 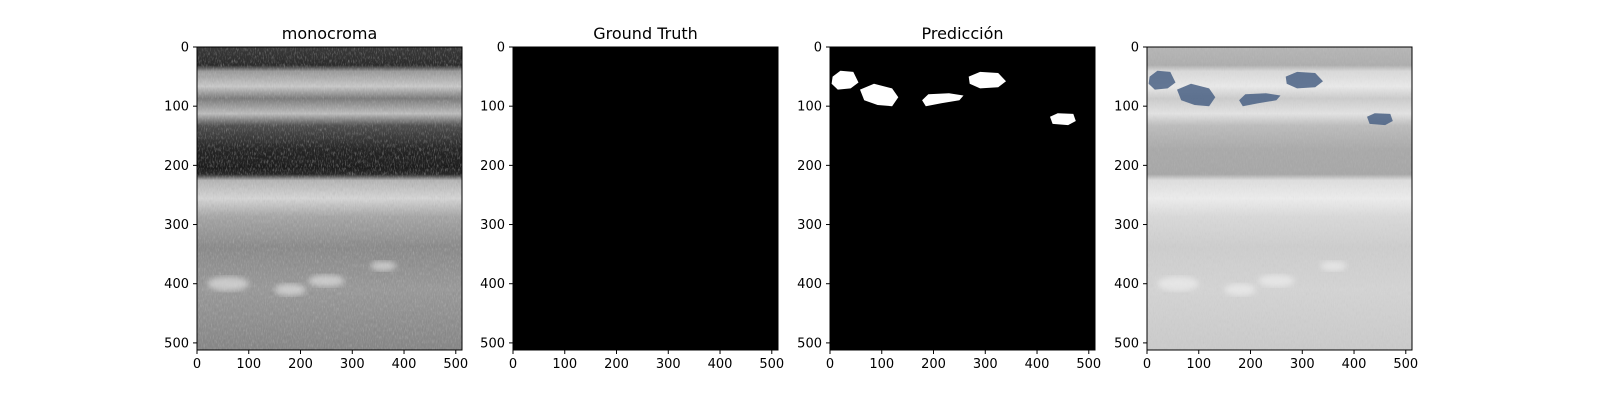 I want to click on panel-title: monocroma, so click(x=330, y=33).